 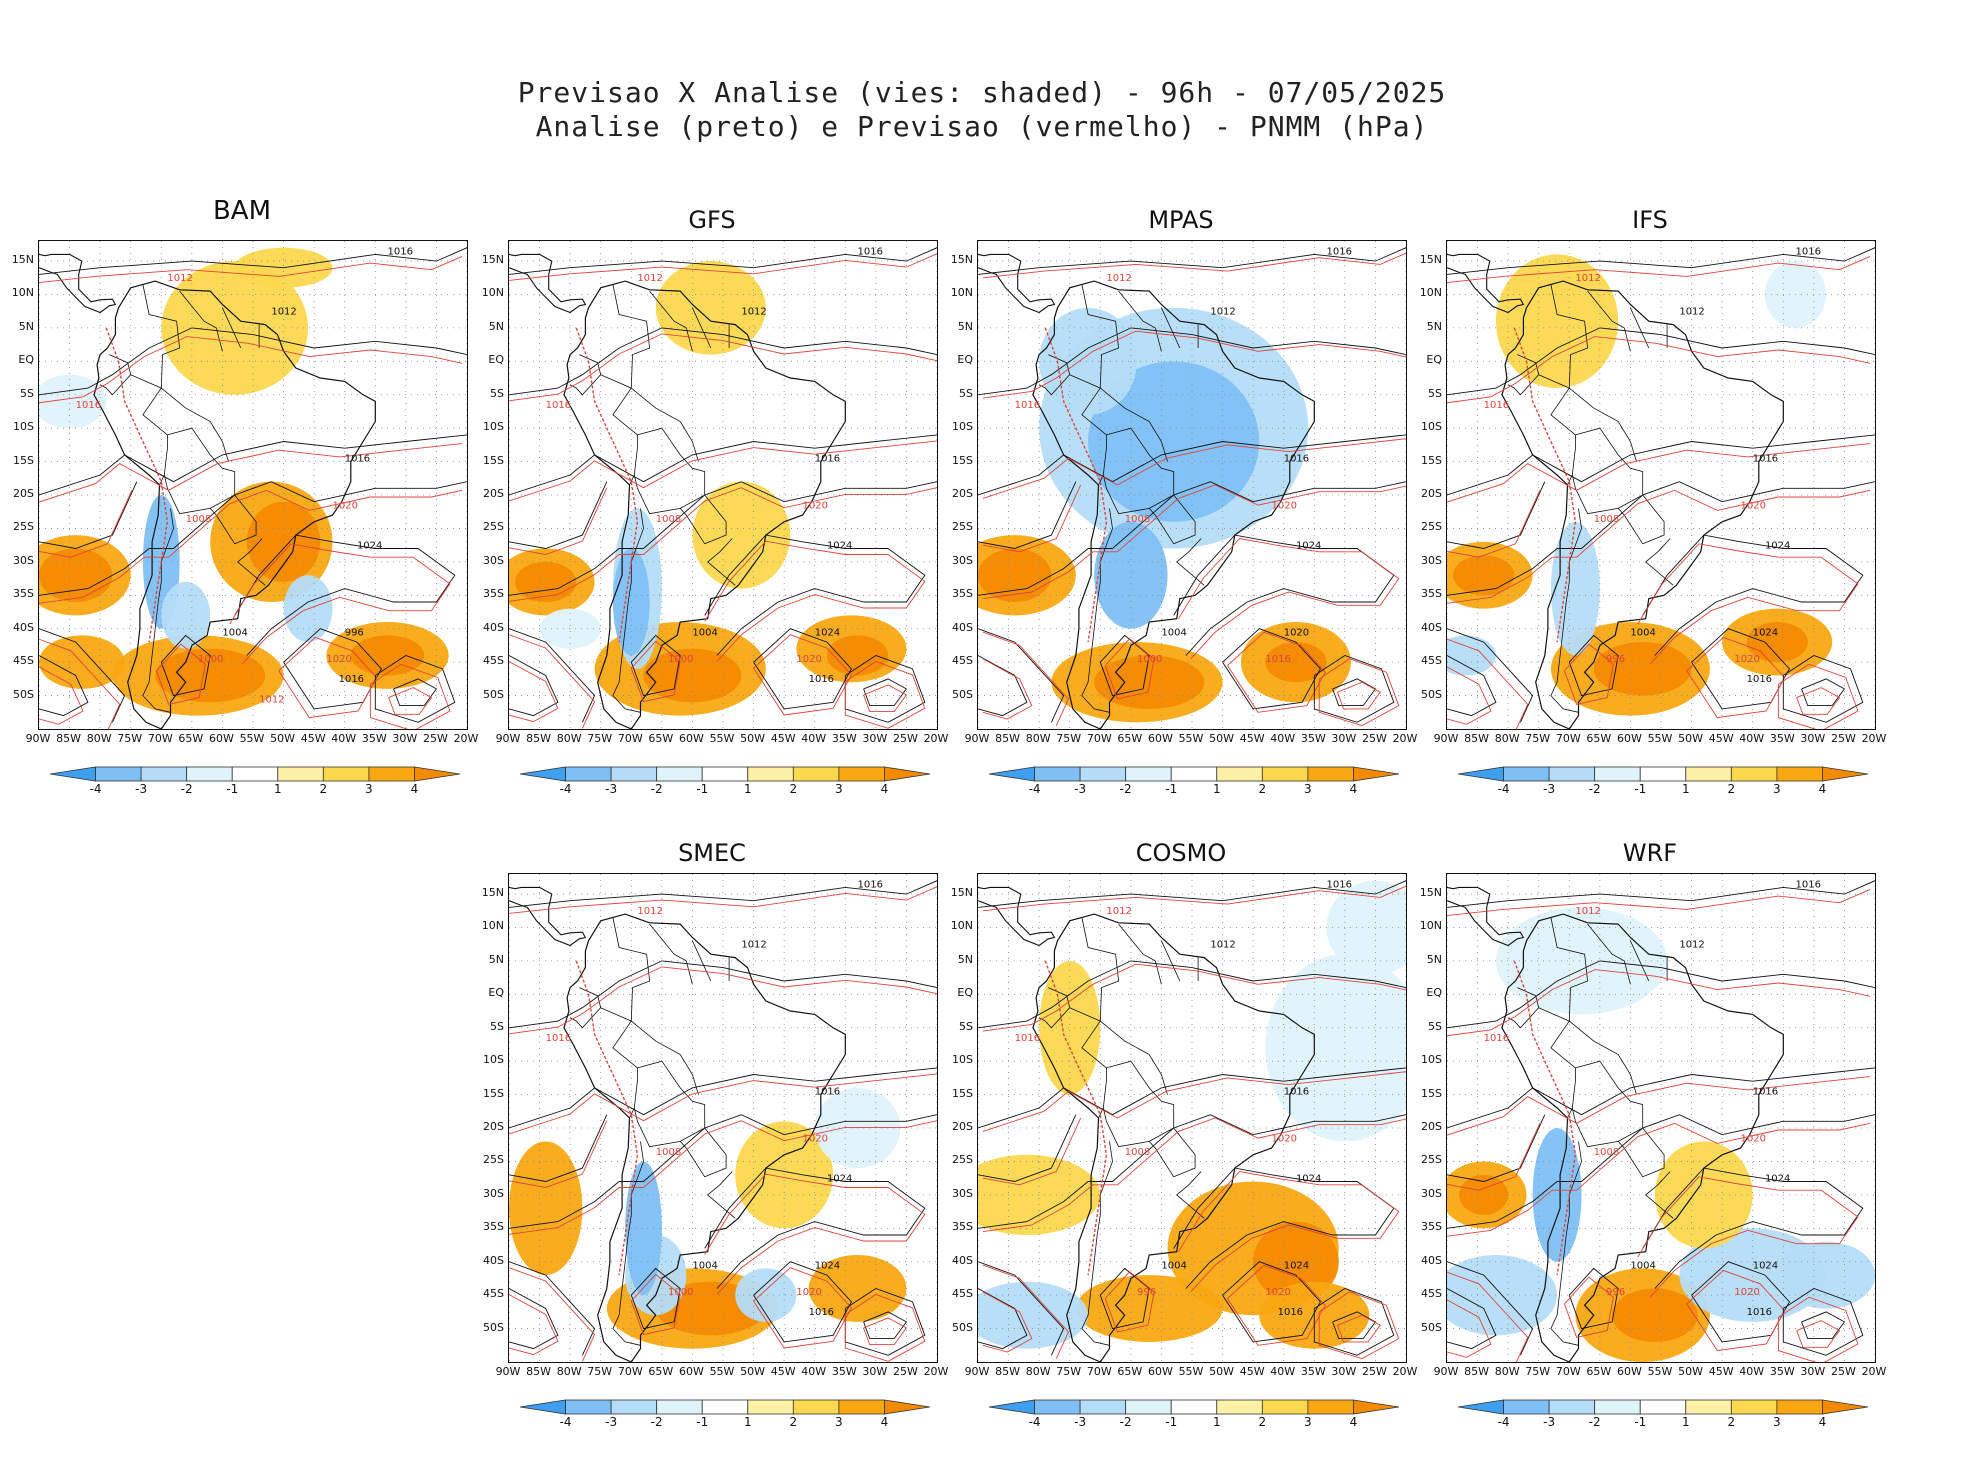 I want to click on lat-tick-label: EQ, so click(x=496, y=360).